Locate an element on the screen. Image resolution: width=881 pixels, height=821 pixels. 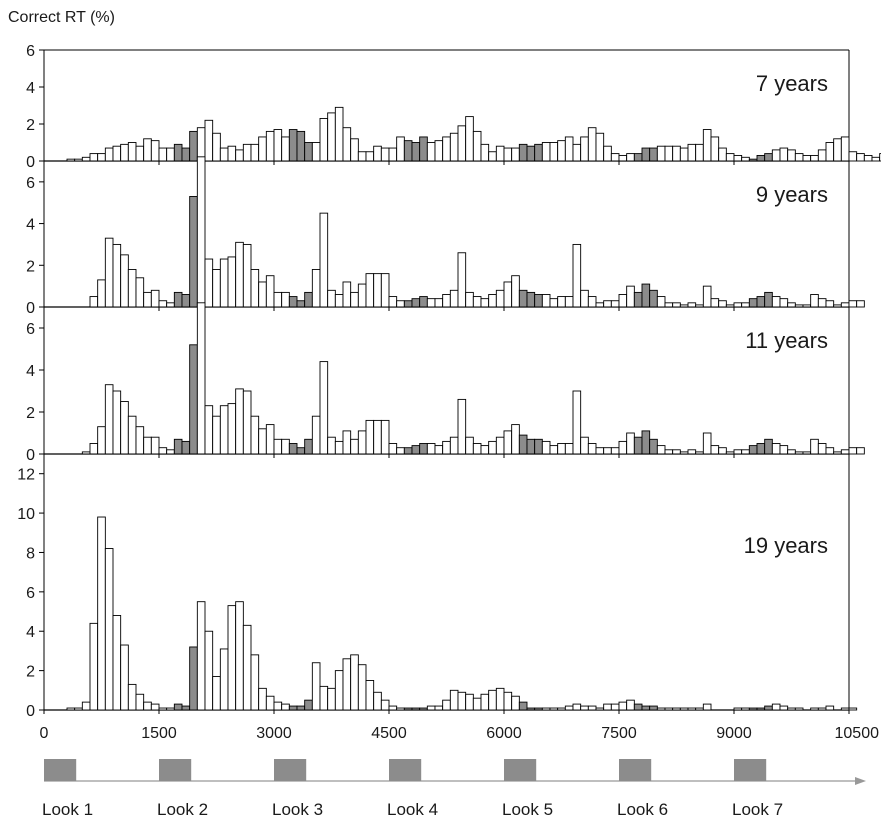
y-tick-label: 6 is located at coordinates (30, 51).